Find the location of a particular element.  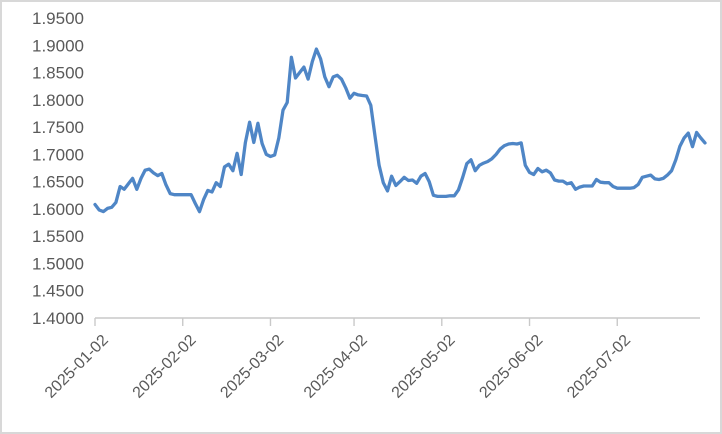

x-tick-label: 2025-04-02 is located at coordinates (336, 367).